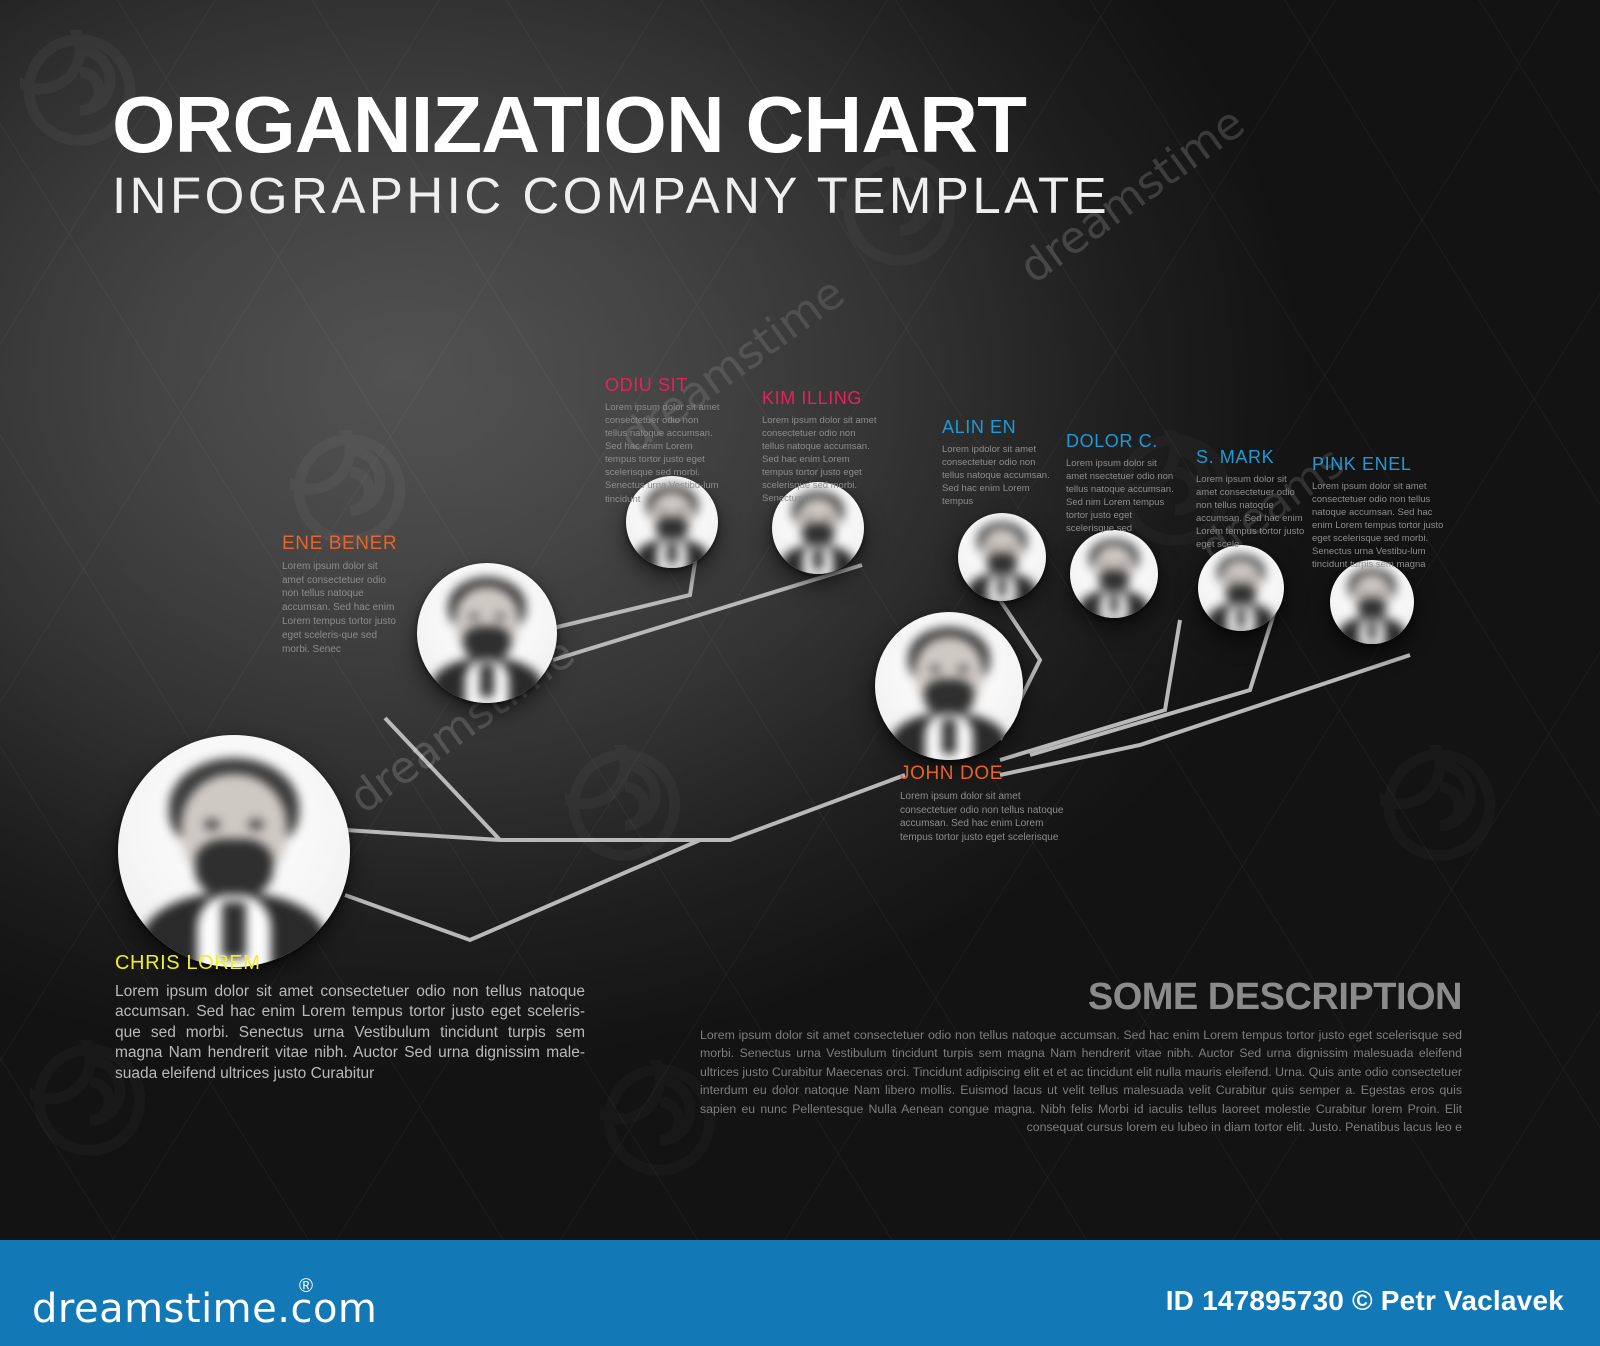 The image size is (1600, 1346). I want to click on avatar-chris-lorem, so click(234, 851).